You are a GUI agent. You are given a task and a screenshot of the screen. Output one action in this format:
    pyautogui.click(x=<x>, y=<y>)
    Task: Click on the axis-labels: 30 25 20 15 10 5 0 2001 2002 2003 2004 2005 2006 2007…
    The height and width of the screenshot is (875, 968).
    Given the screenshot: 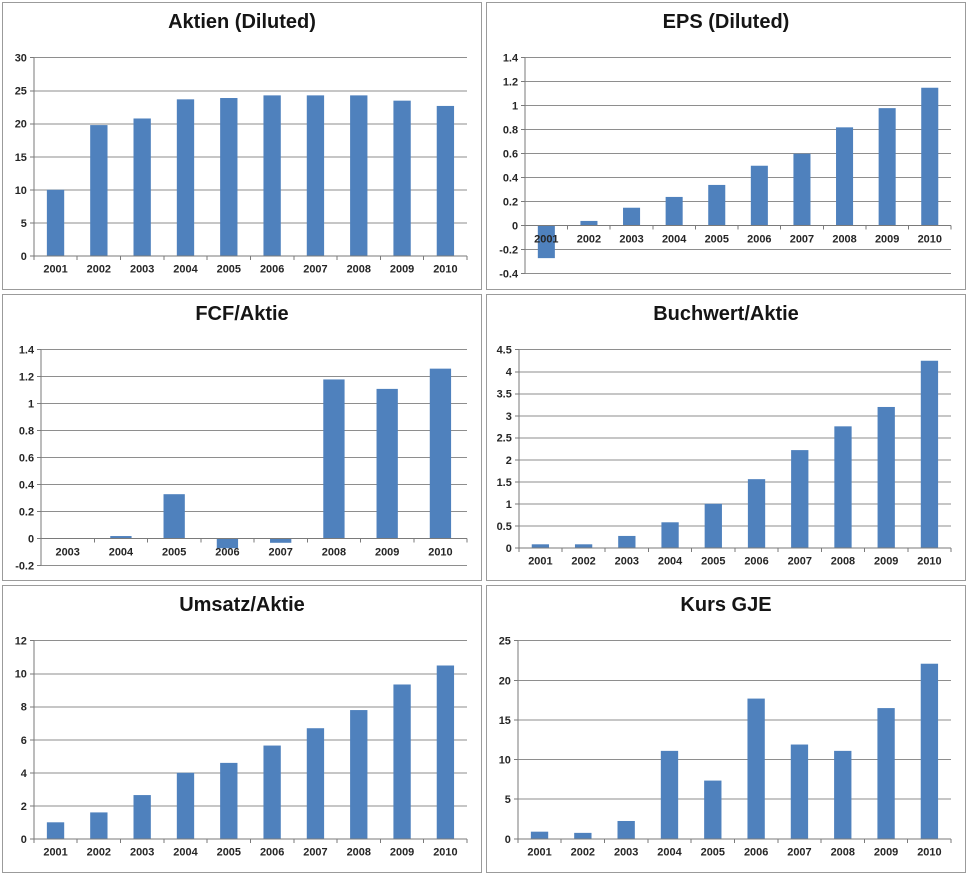 What is the action you would take?
    pyautogui.click(x=236, y=164)
    